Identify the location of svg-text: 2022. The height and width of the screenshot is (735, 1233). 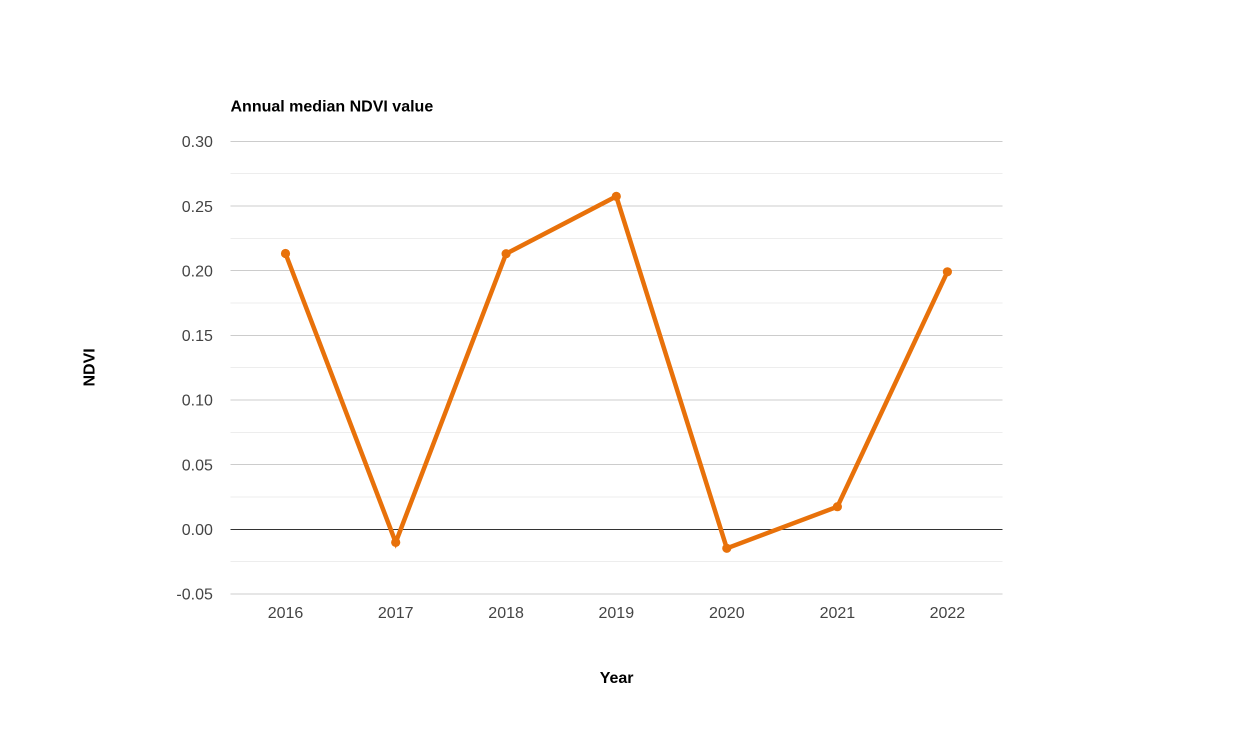
(948, 613).